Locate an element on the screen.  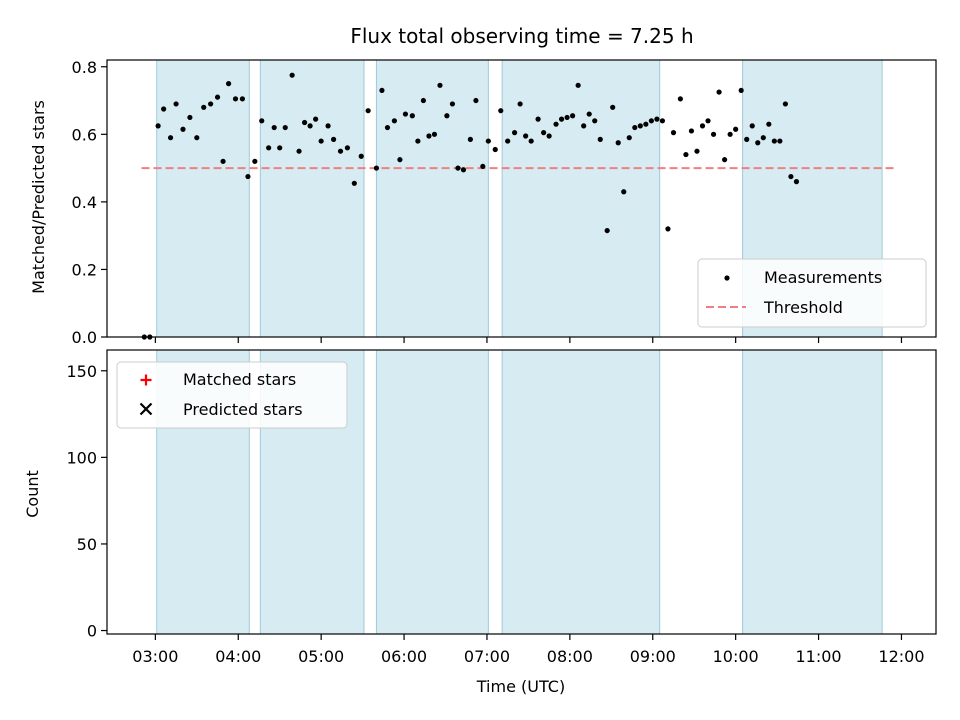
x-tick-label: 03:00 is located at coordinates (155, 656).